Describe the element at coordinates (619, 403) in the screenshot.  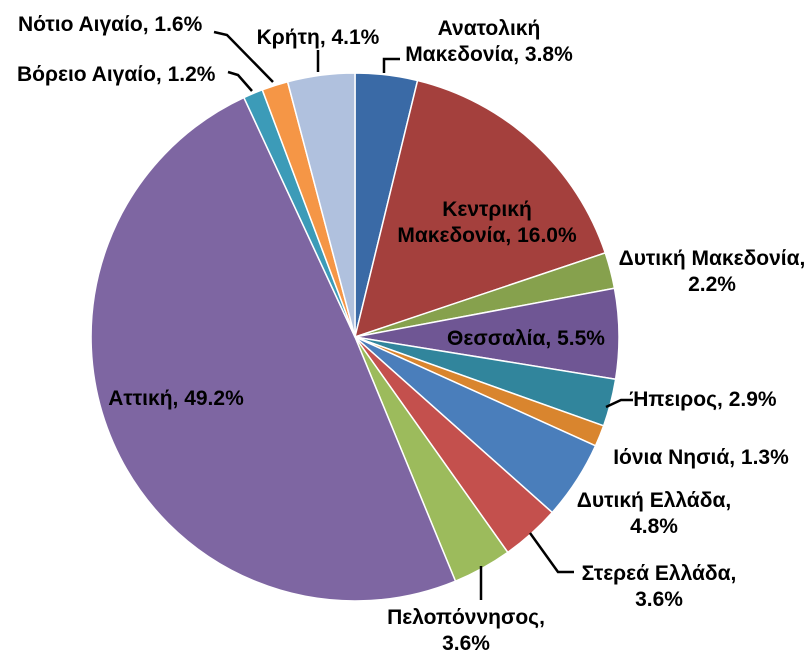
I see `leader-line-ipeiros` at that location.